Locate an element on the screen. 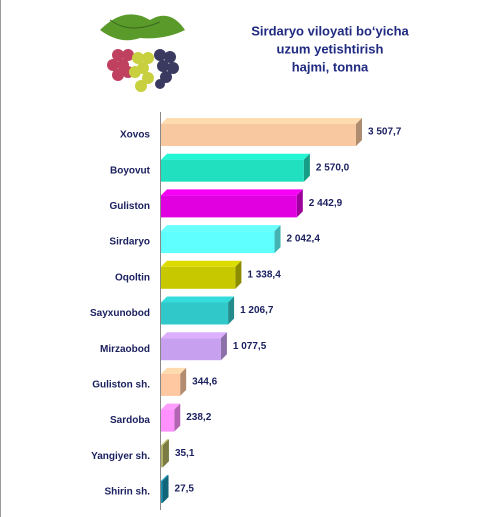 The height and width of the screenshot is (517, 480). category-label: Oqoltin is located at coordinates (132, 277).